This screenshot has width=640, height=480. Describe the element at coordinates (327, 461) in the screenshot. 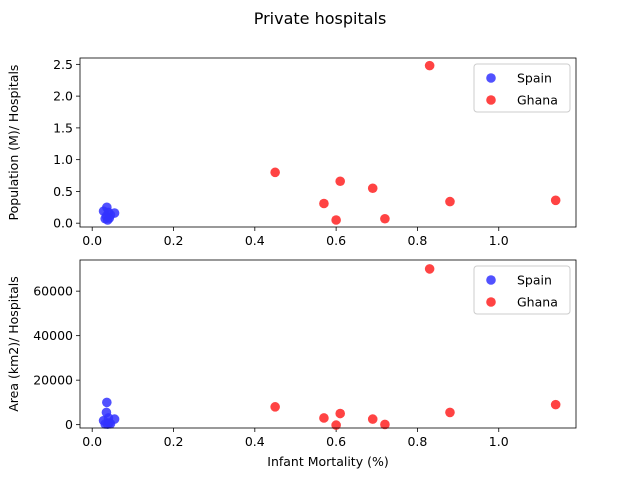

I see `x-axis-label: Infant Mortality (%)` at that location.